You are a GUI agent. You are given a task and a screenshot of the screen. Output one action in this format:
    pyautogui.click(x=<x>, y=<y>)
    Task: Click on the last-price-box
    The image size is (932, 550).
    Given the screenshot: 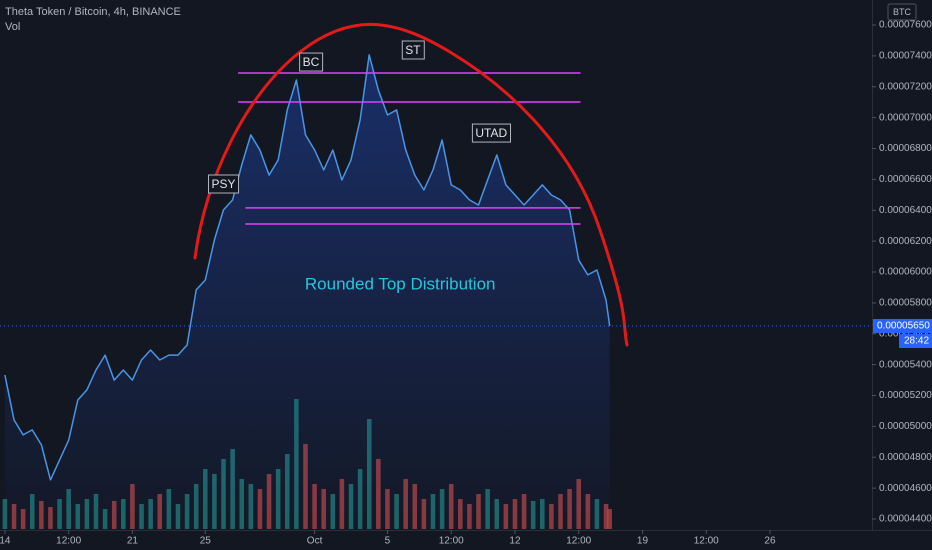 What is the action you would take?
    pyautogui.click(x=902, y=326)
    